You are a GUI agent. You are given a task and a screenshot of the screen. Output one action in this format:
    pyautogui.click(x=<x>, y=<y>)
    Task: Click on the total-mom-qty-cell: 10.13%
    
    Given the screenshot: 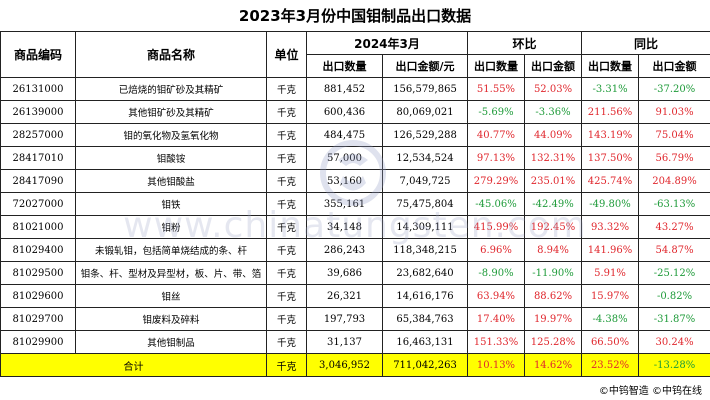 What is the action you would take?
    pyautogui.click(x=496, y=365)
    